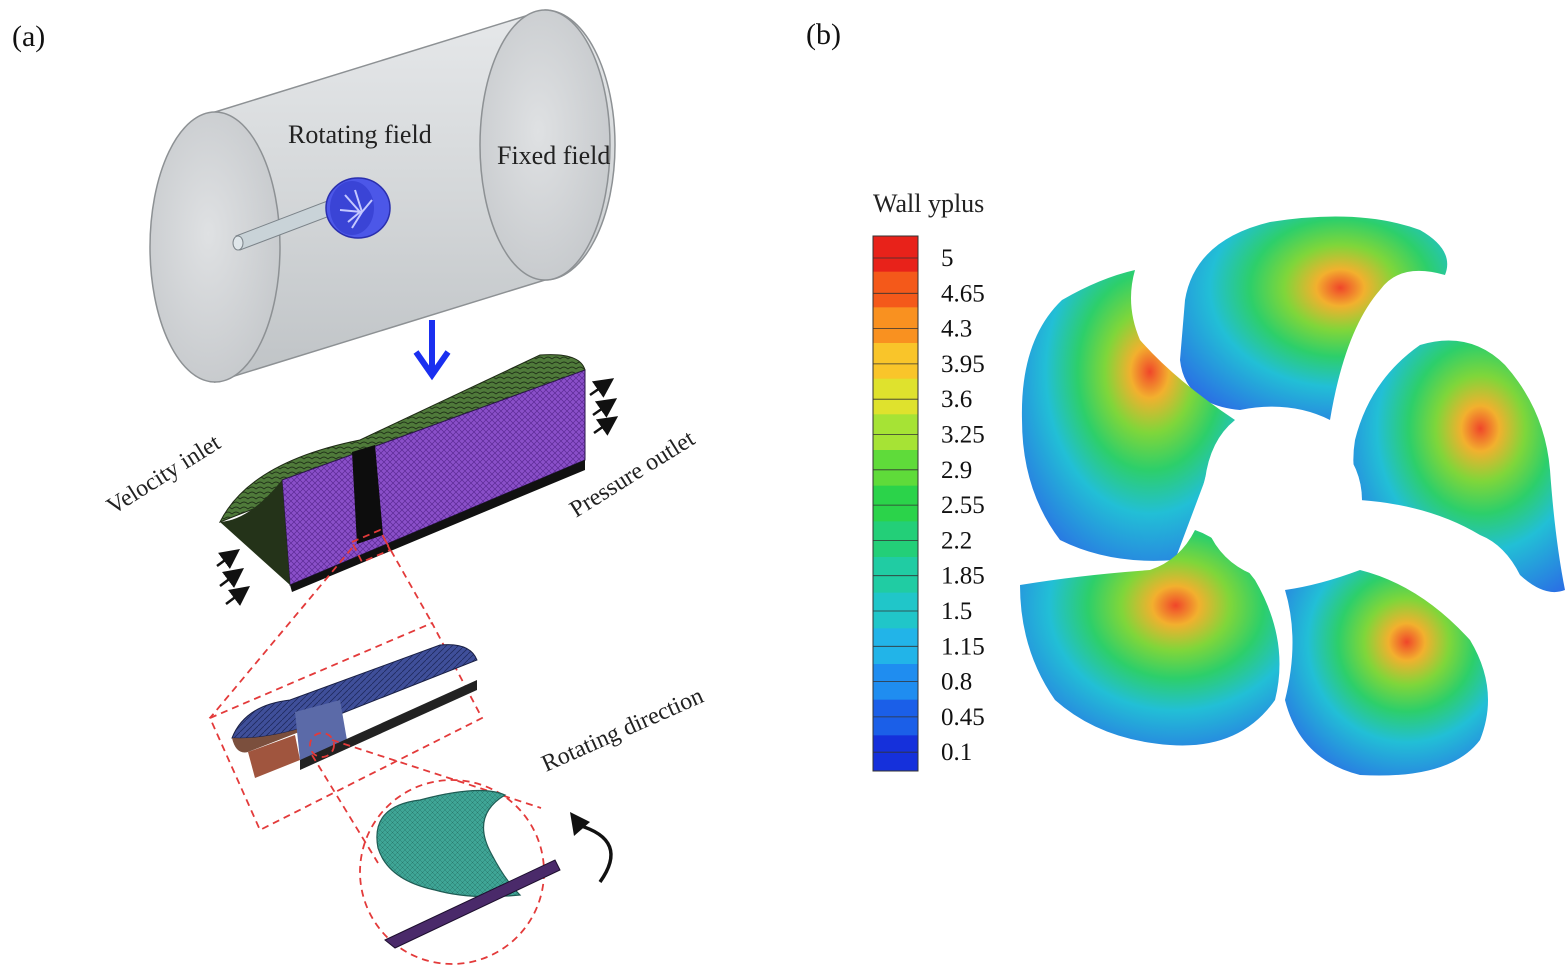 Image resolution: width=1568 pixels, height=975 pixels. What do you see at coordinates (963, 646) in the screenshot?
I see `colorbar-tick-label: 1.15` at bounding box center [963, 646].